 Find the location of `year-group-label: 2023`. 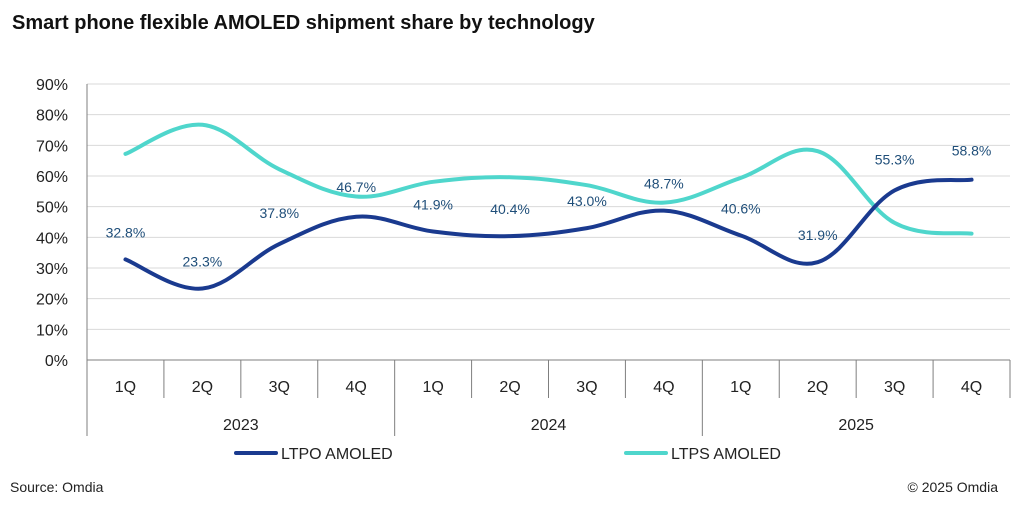

year-group-label: 2023 is located at coordinates (241, 425).